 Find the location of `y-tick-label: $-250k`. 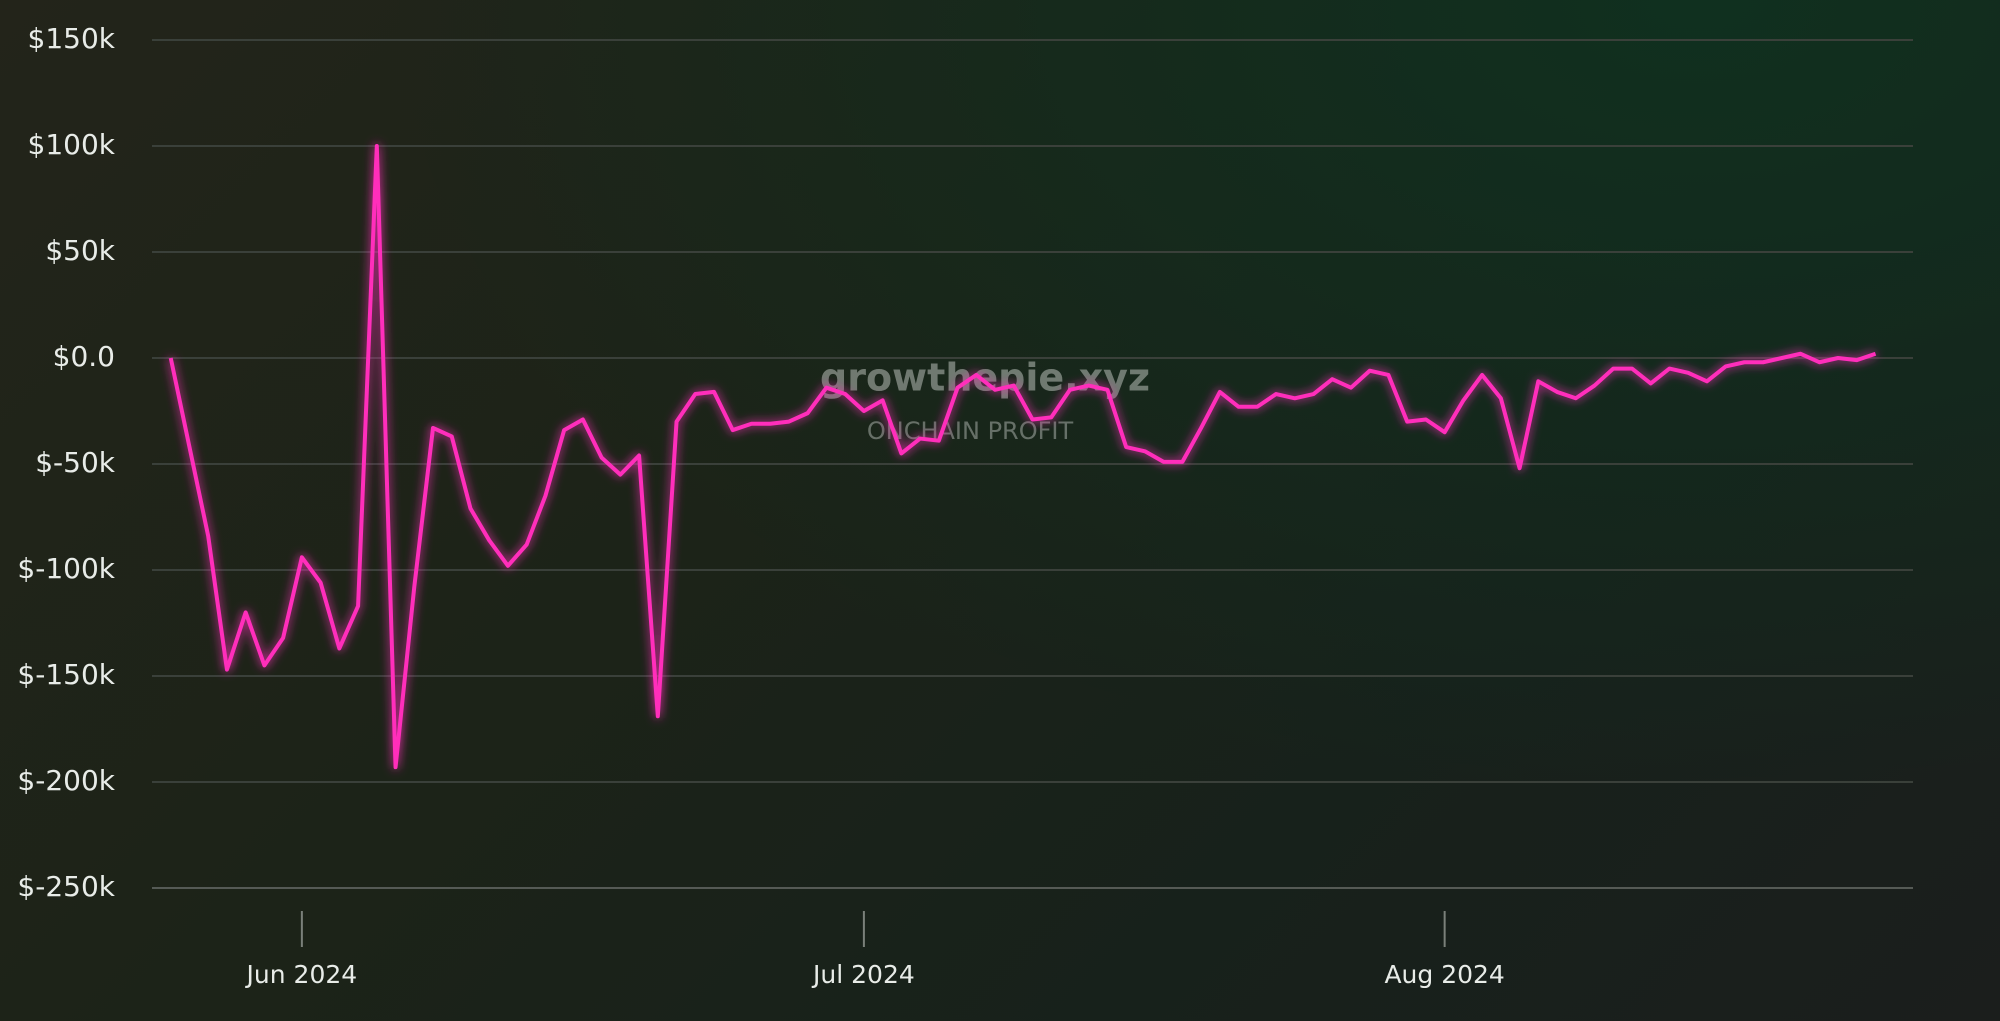

y-tick-label: $-250k is located at coordinates (66, 886).